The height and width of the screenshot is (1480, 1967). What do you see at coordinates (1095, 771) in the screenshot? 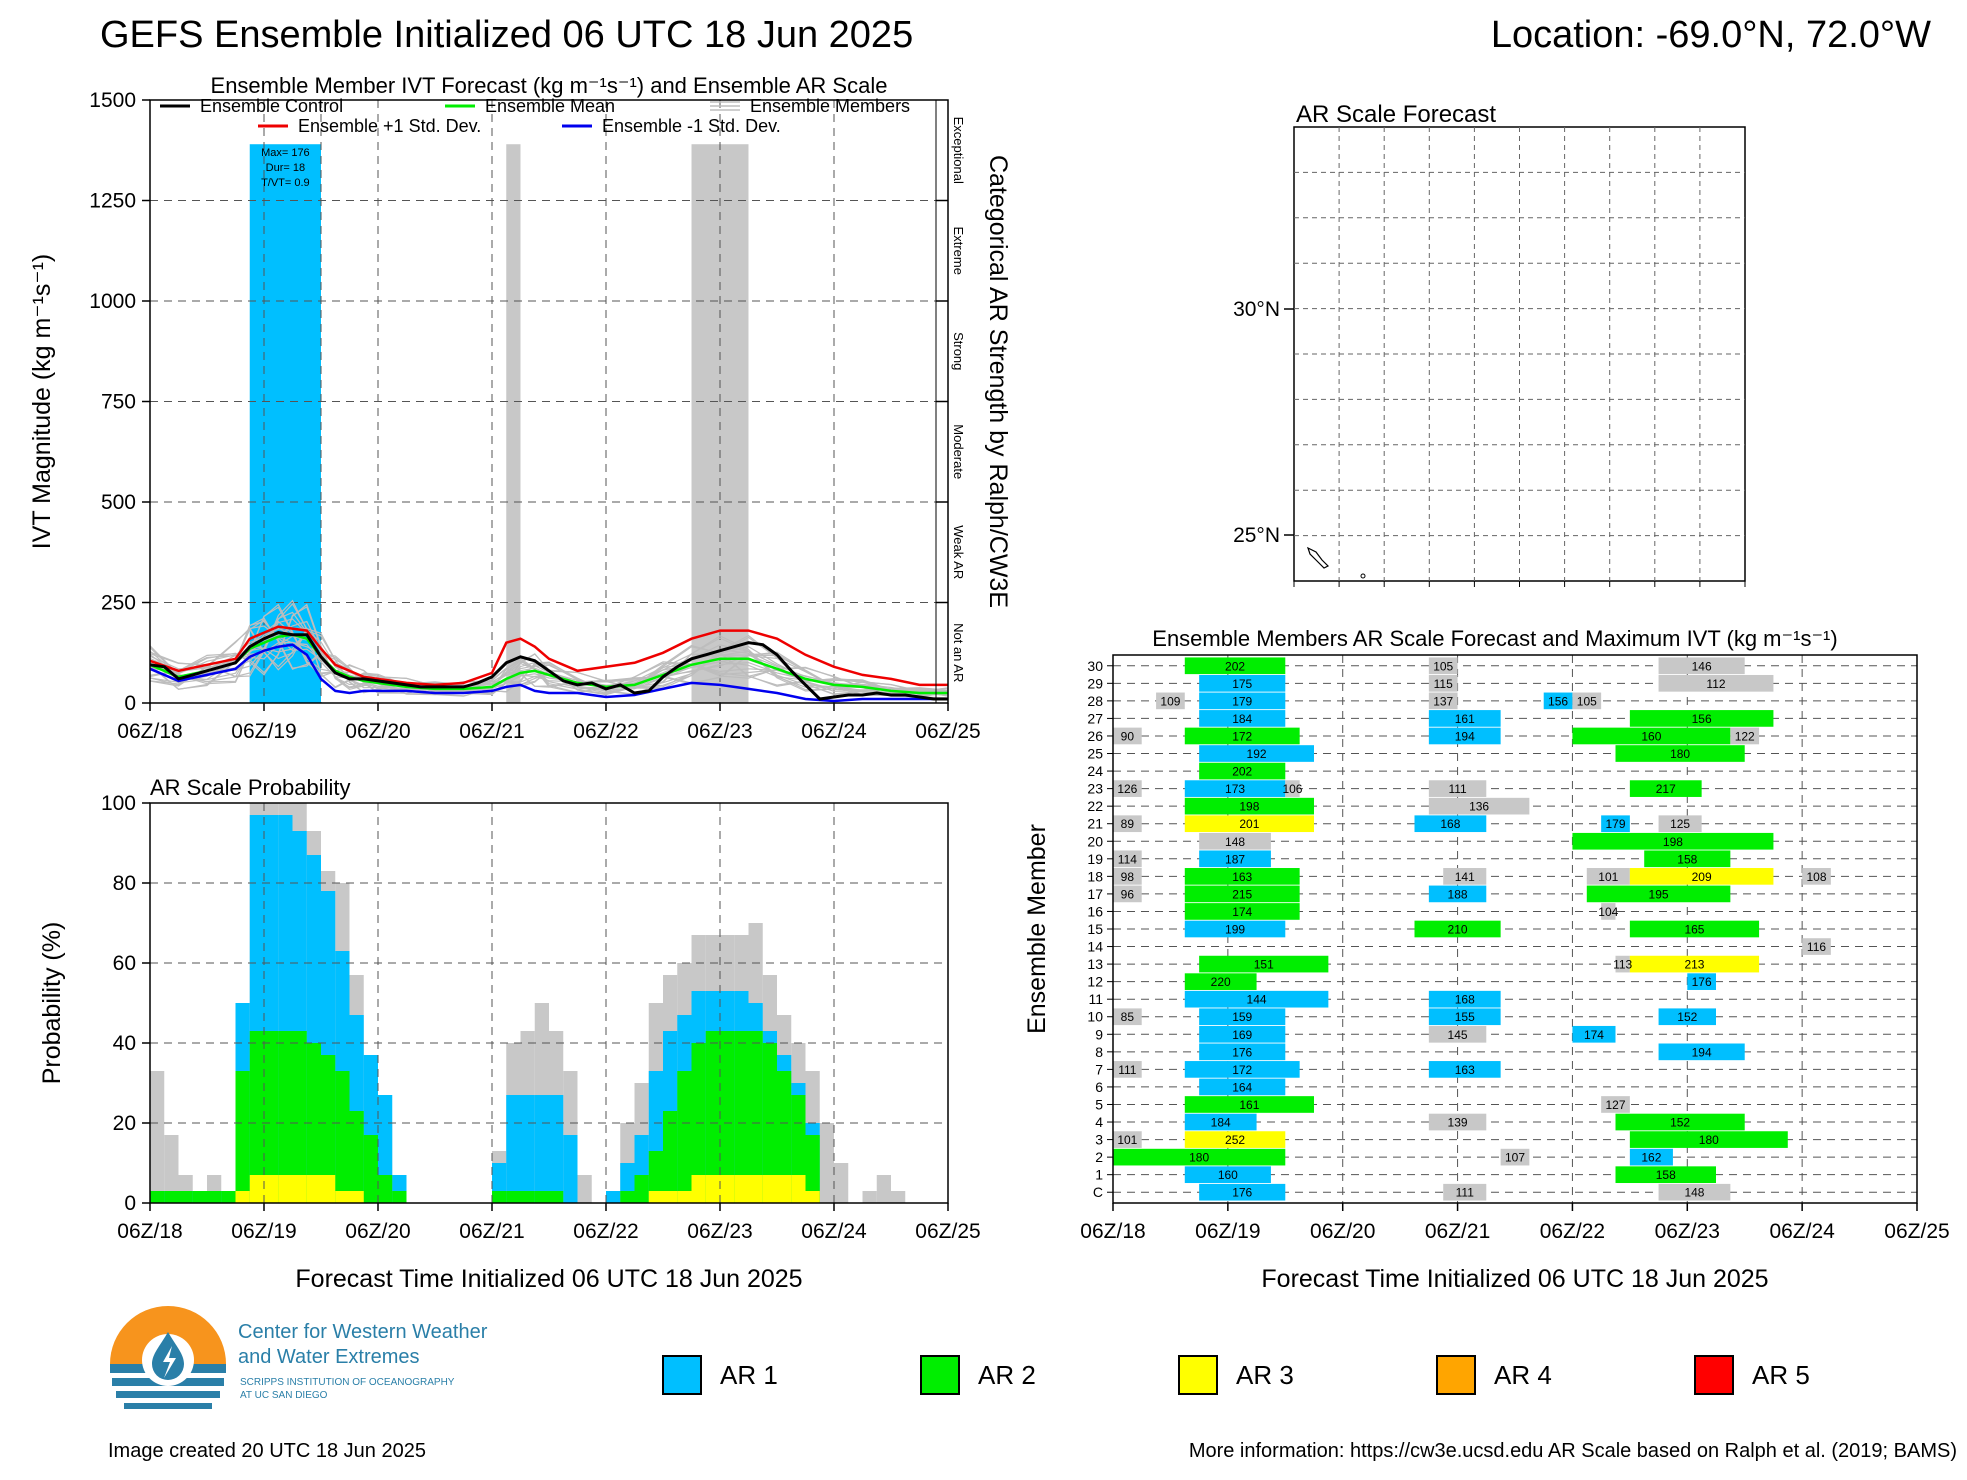
I see `member-ytick-label: 24` at bounding box center [1095, 771].